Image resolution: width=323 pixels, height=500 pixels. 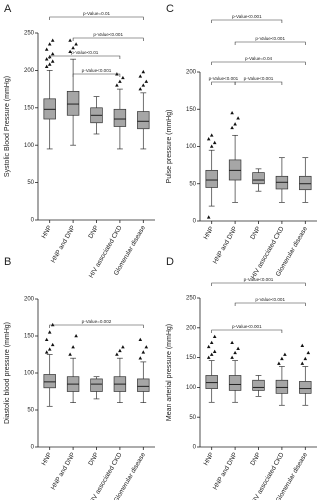 I want to click on y-axis-title: Systolic Blood Pressure (mmHg), so click(x=7, y=126).